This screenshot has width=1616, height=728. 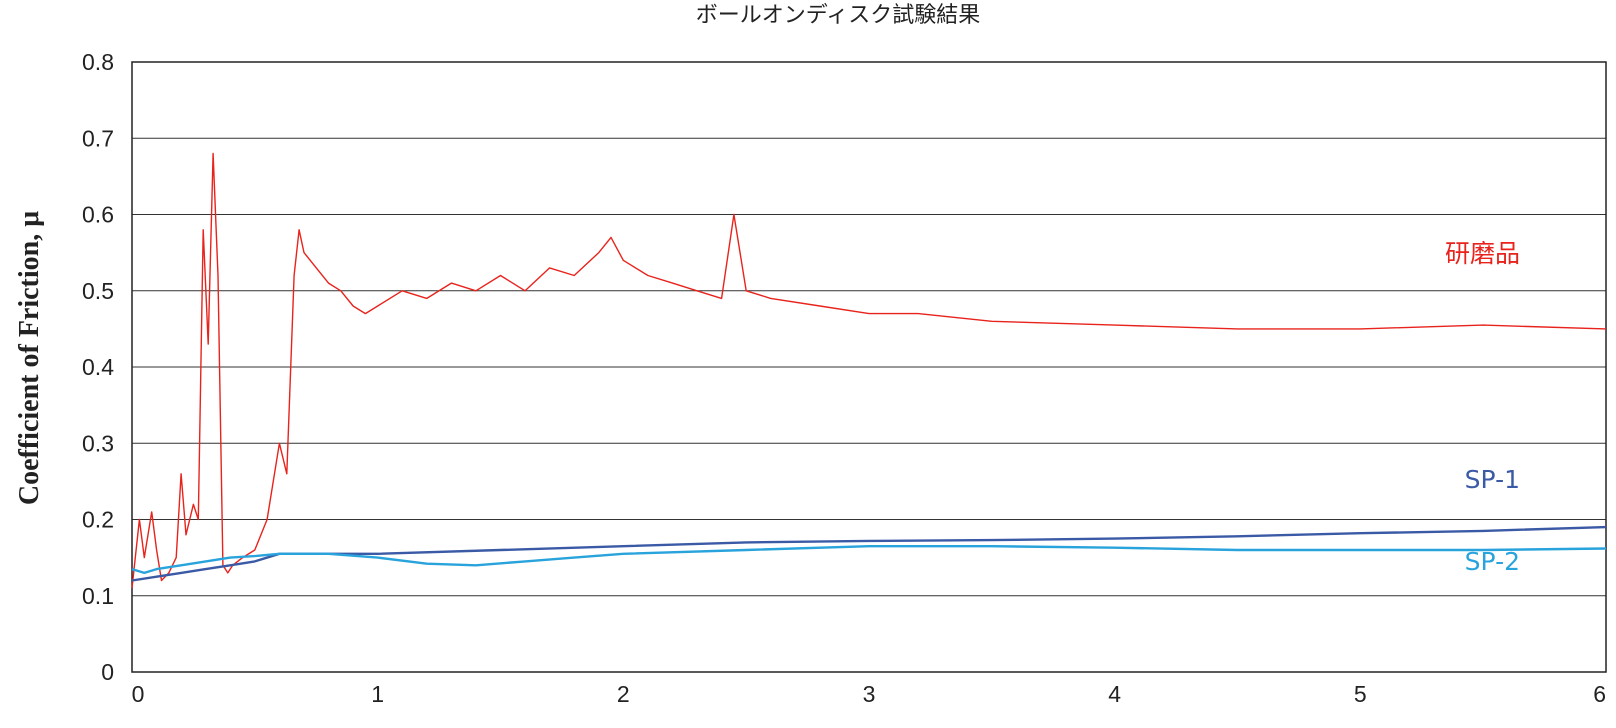 I want to click on y-tick-label: 0.6, so click(x=98, y=215).